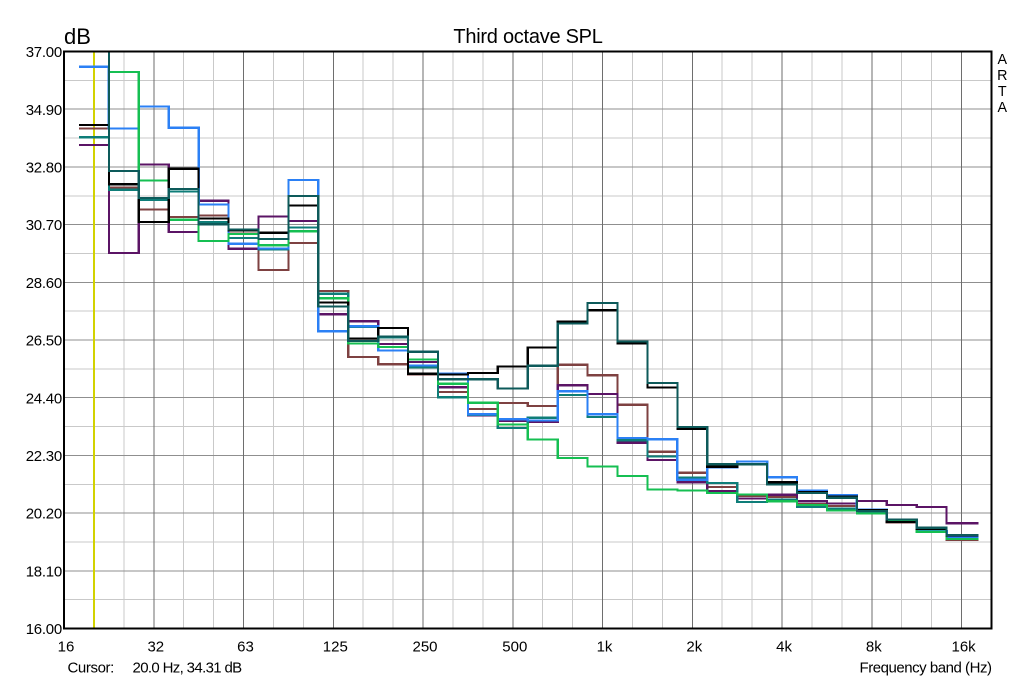 The image size is (1024, 685). I want to click on svg-text: 250, so click(424, 647).